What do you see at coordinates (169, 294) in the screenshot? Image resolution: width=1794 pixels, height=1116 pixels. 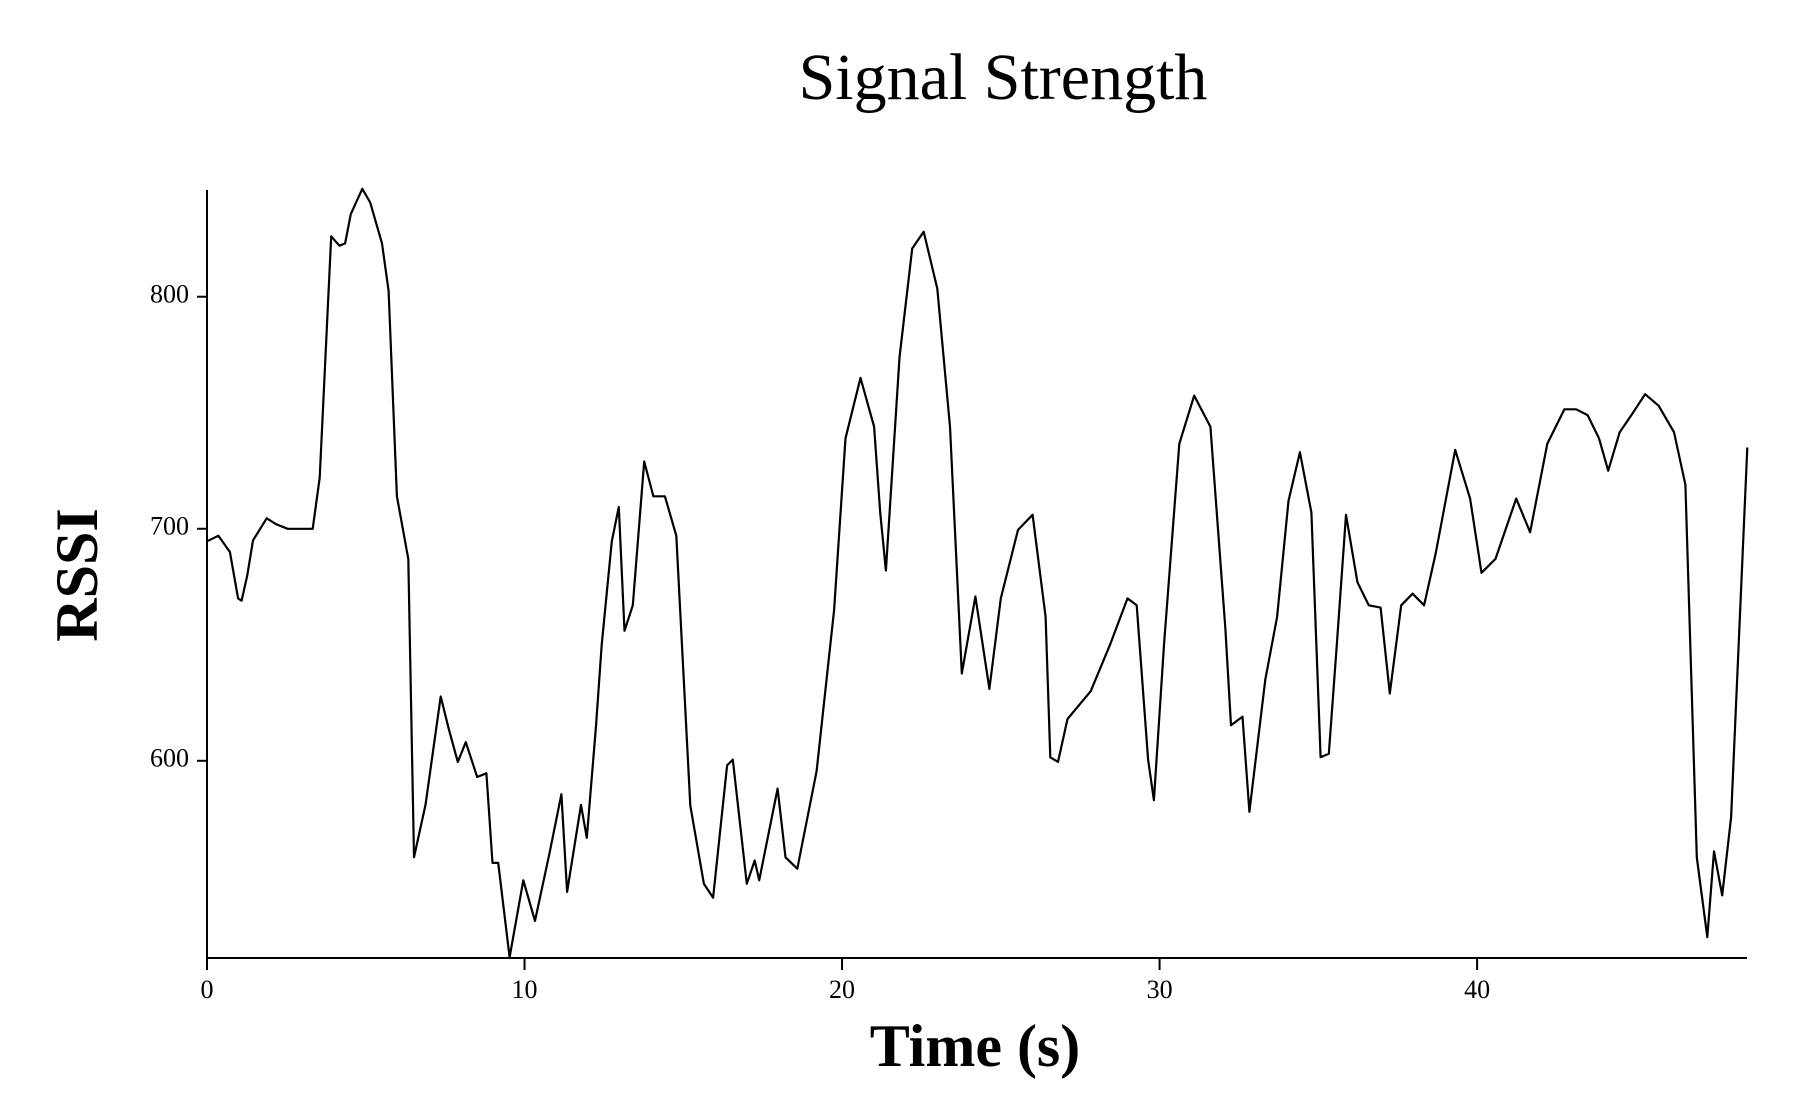 I see `y-tick-label: 800` at bounding box center [169, 294].